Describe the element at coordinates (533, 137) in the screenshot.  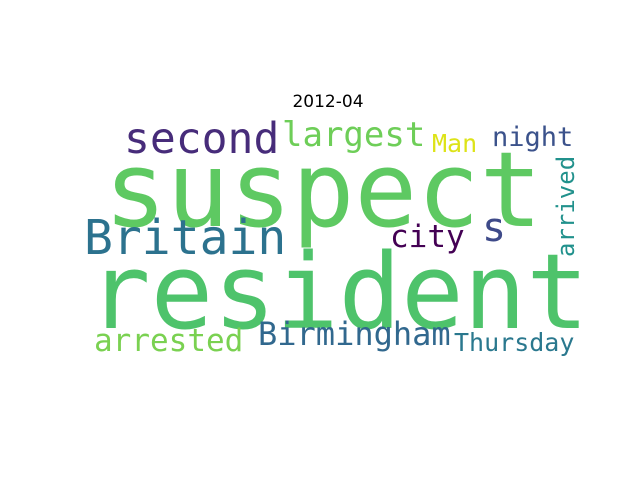
I see `word-night: night` at that location.